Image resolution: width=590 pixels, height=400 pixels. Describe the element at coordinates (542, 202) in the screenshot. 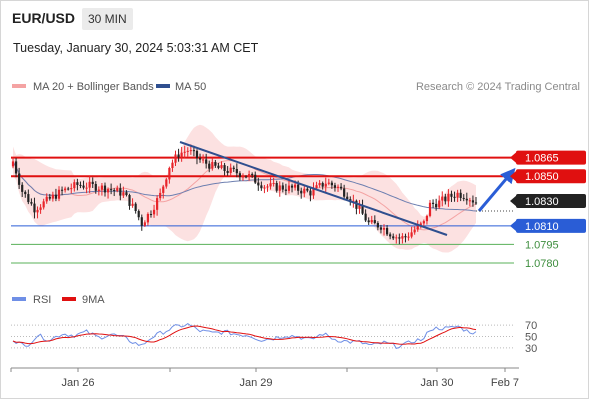

I see `current-price-label: 1.0830` at that location.